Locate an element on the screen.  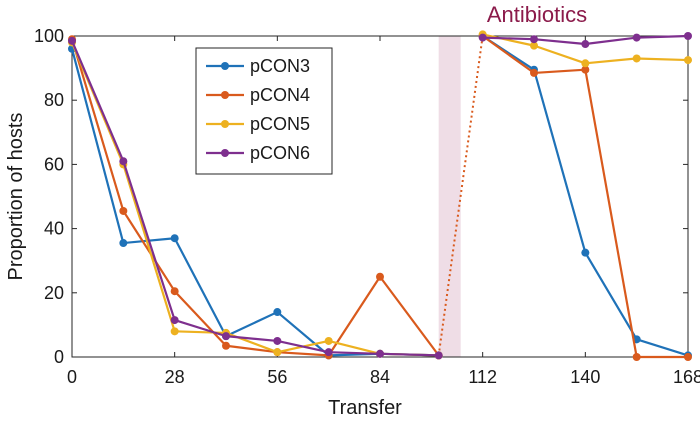
y-axis-label: Proportion of hosts is located at coordinates (16, 197).